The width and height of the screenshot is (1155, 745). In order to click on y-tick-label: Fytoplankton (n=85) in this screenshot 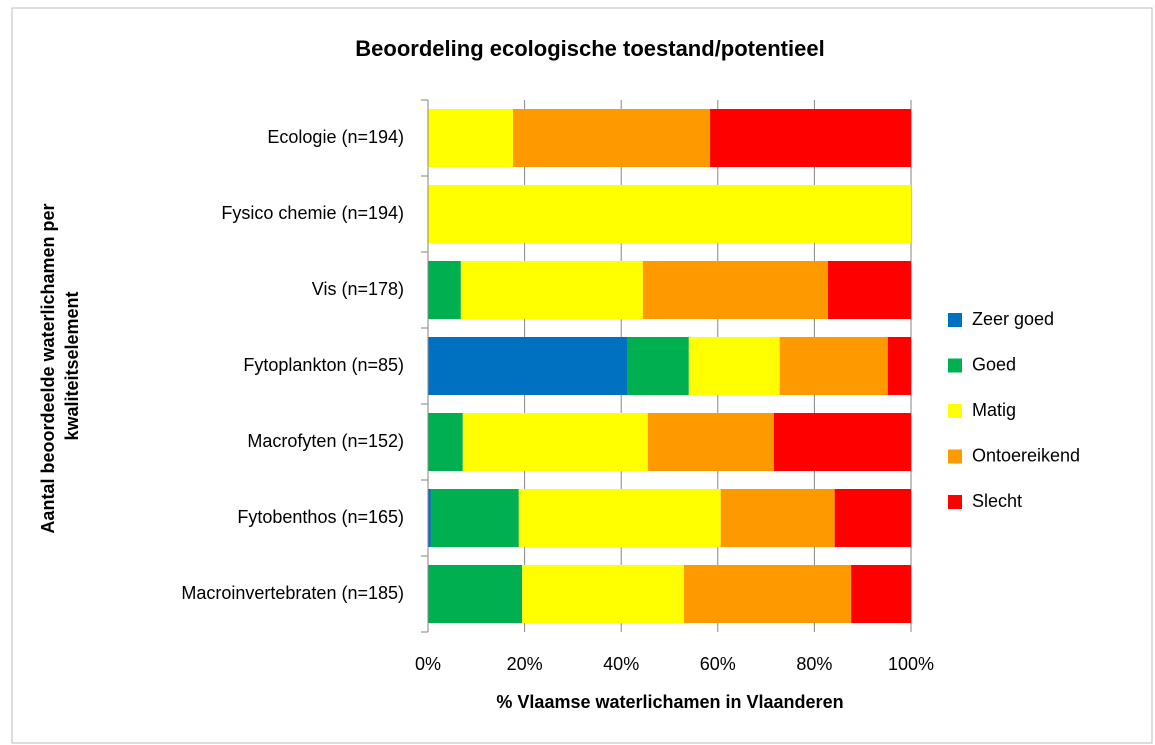, I will do `click(323, 365)`.